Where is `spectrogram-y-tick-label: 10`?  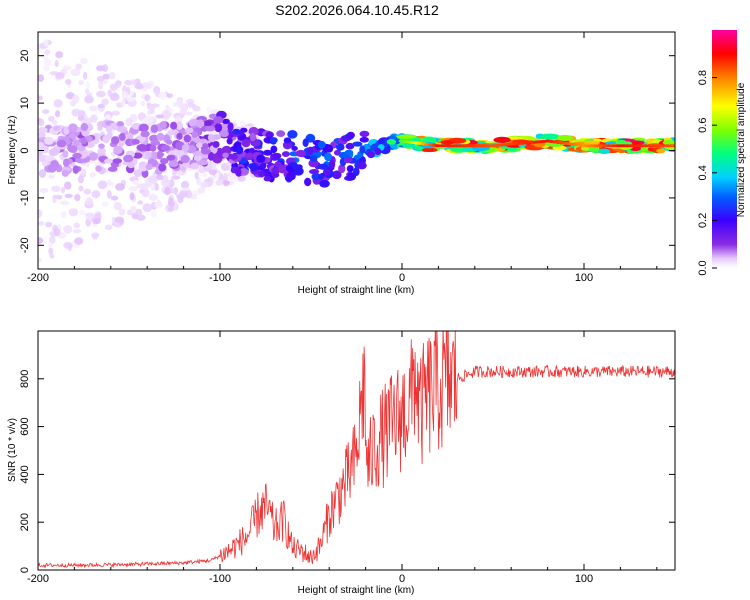 spectrogram-y-tick-label: 10 is located at coordinates (25, 103).